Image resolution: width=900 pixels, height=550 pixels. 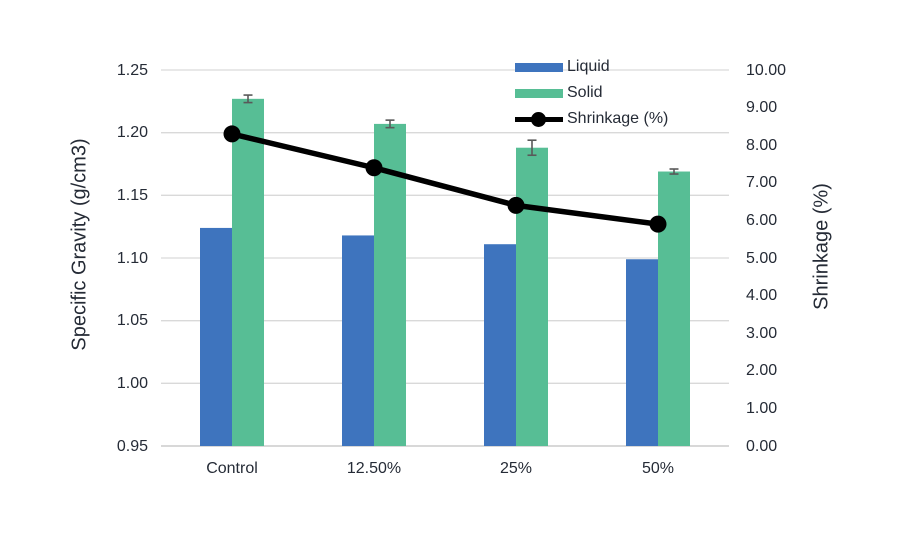 I want to click on right-axis-tick: 1.00, so click(x=762, y=408).